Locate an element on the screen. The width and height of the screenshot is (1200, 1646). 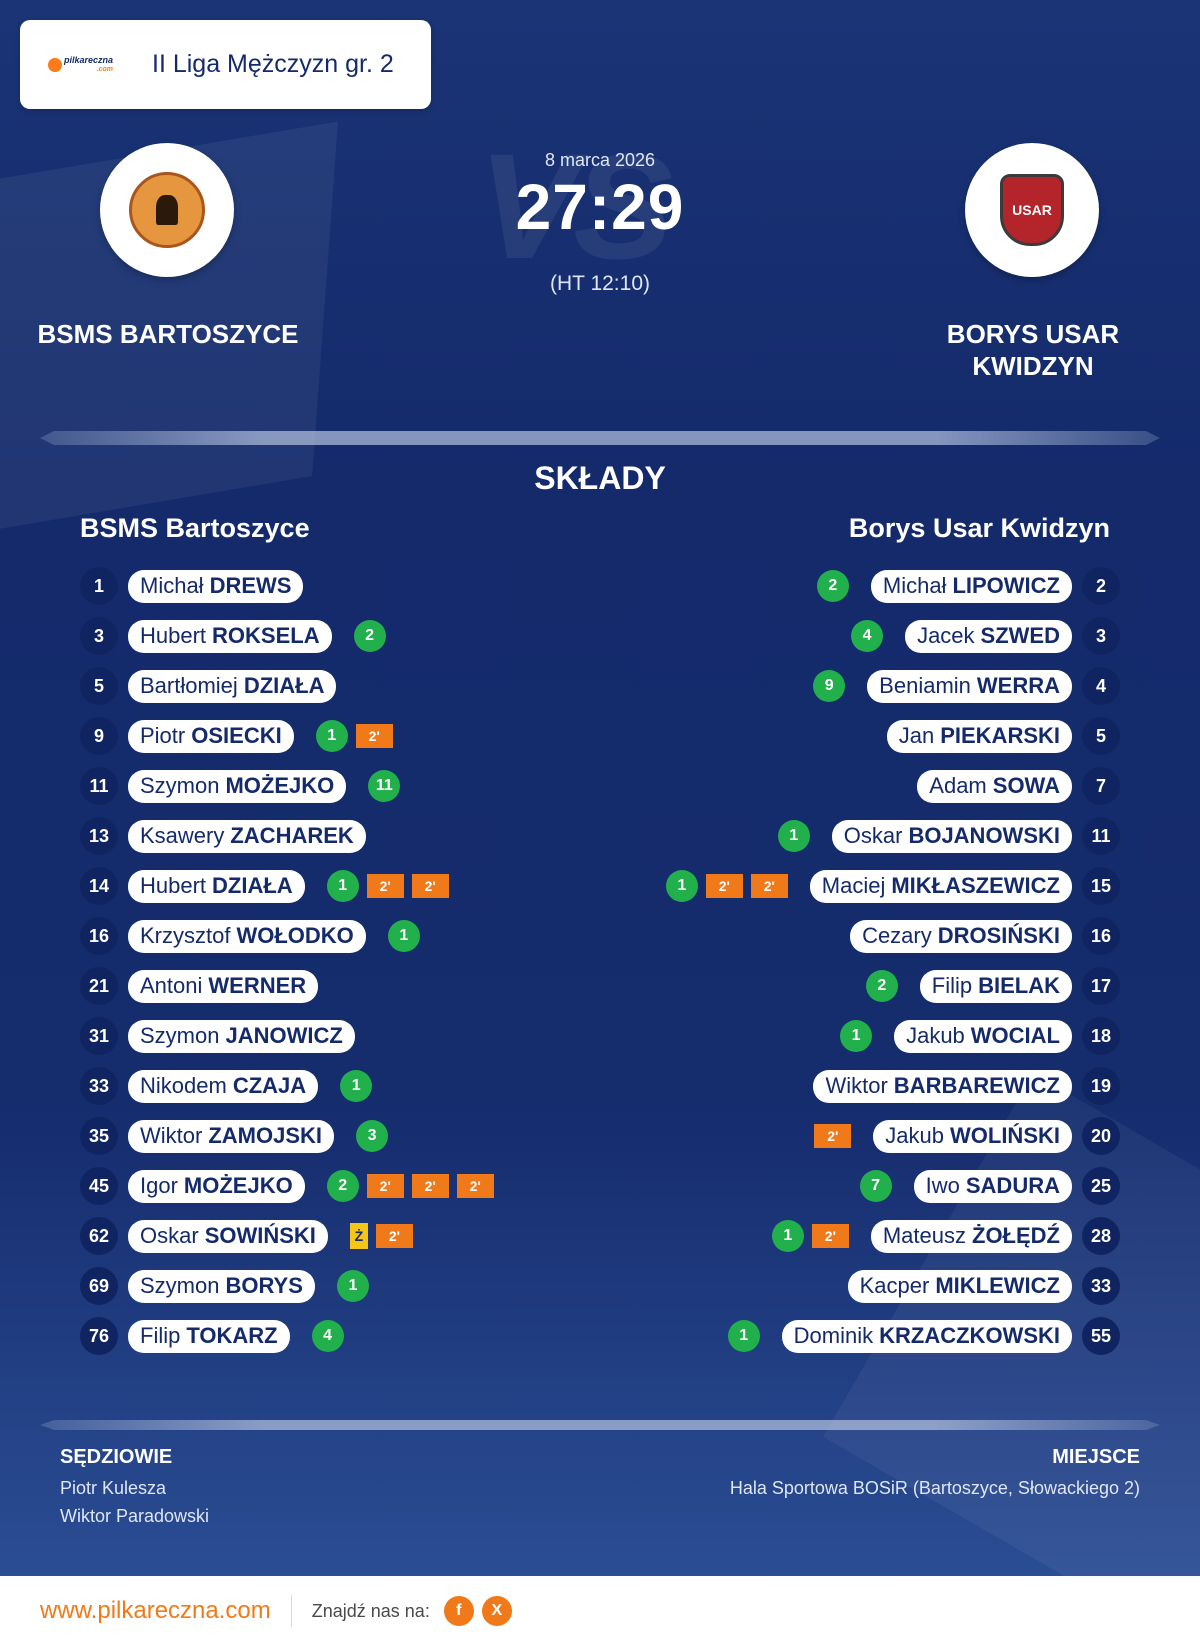
referee-name: Wiktor Paradowski is located at coordinates (135, 1516).